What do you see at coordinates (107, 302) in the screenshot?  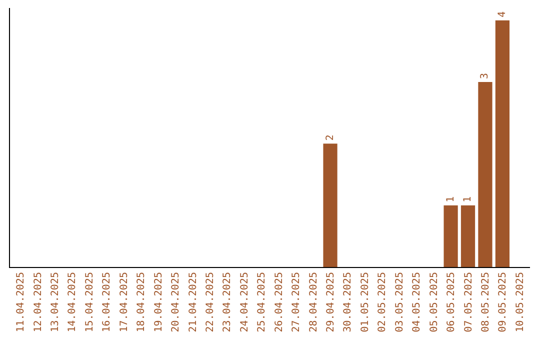 I see `x-tick-label: 16.04.2025` at bounding box center [107, 302].